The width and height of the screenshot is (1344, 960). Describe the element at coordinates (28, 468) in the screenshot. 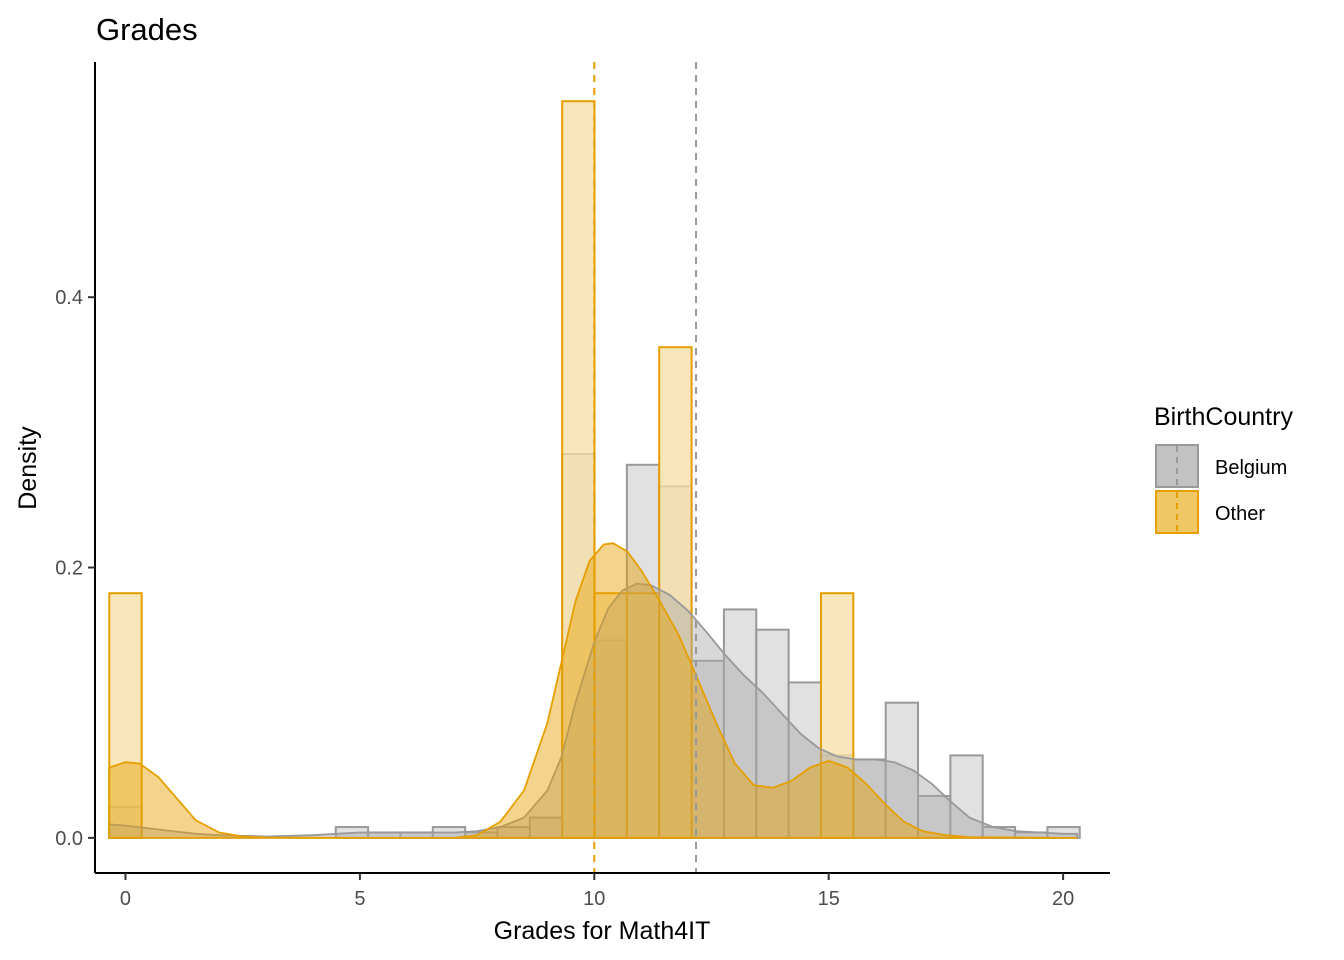

I see `y-axis-title: Density` at that location.